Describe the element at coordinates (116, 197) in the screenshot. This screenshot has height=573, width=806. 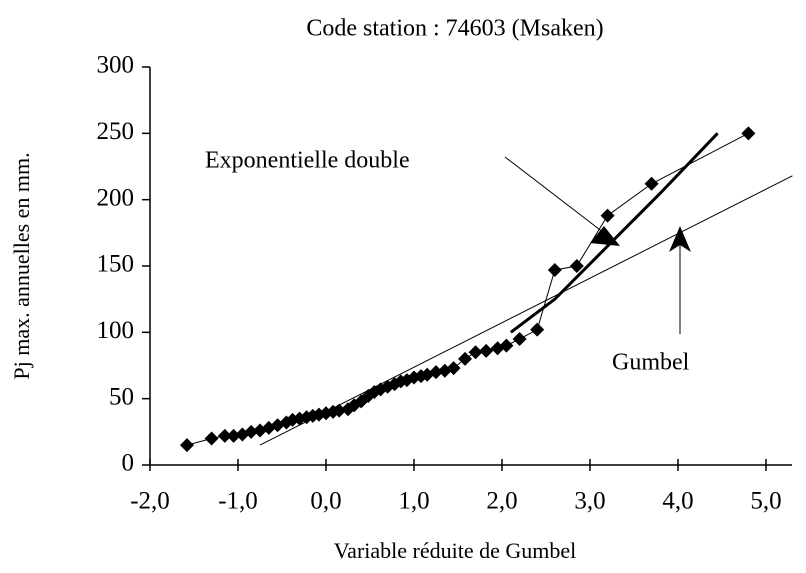
I see `y-tick-label: 200` at that location.